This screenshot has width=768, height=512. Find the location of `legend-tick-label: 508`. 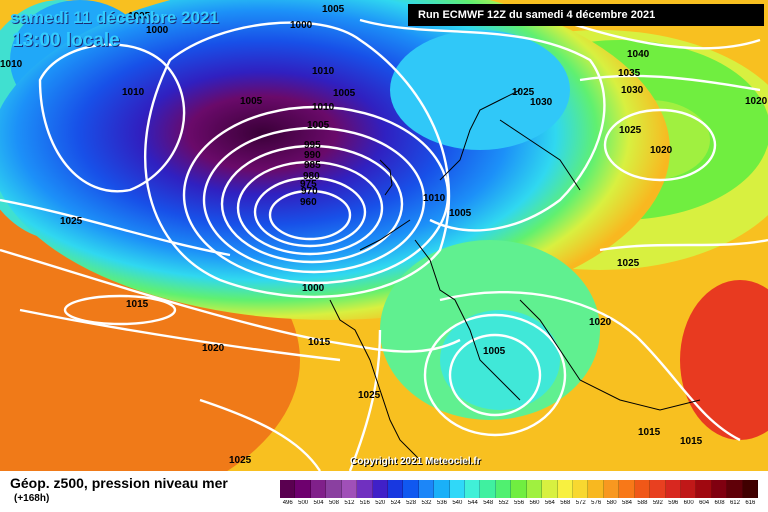

legend-tick-label: 508 is located at coordinates (333, 503).